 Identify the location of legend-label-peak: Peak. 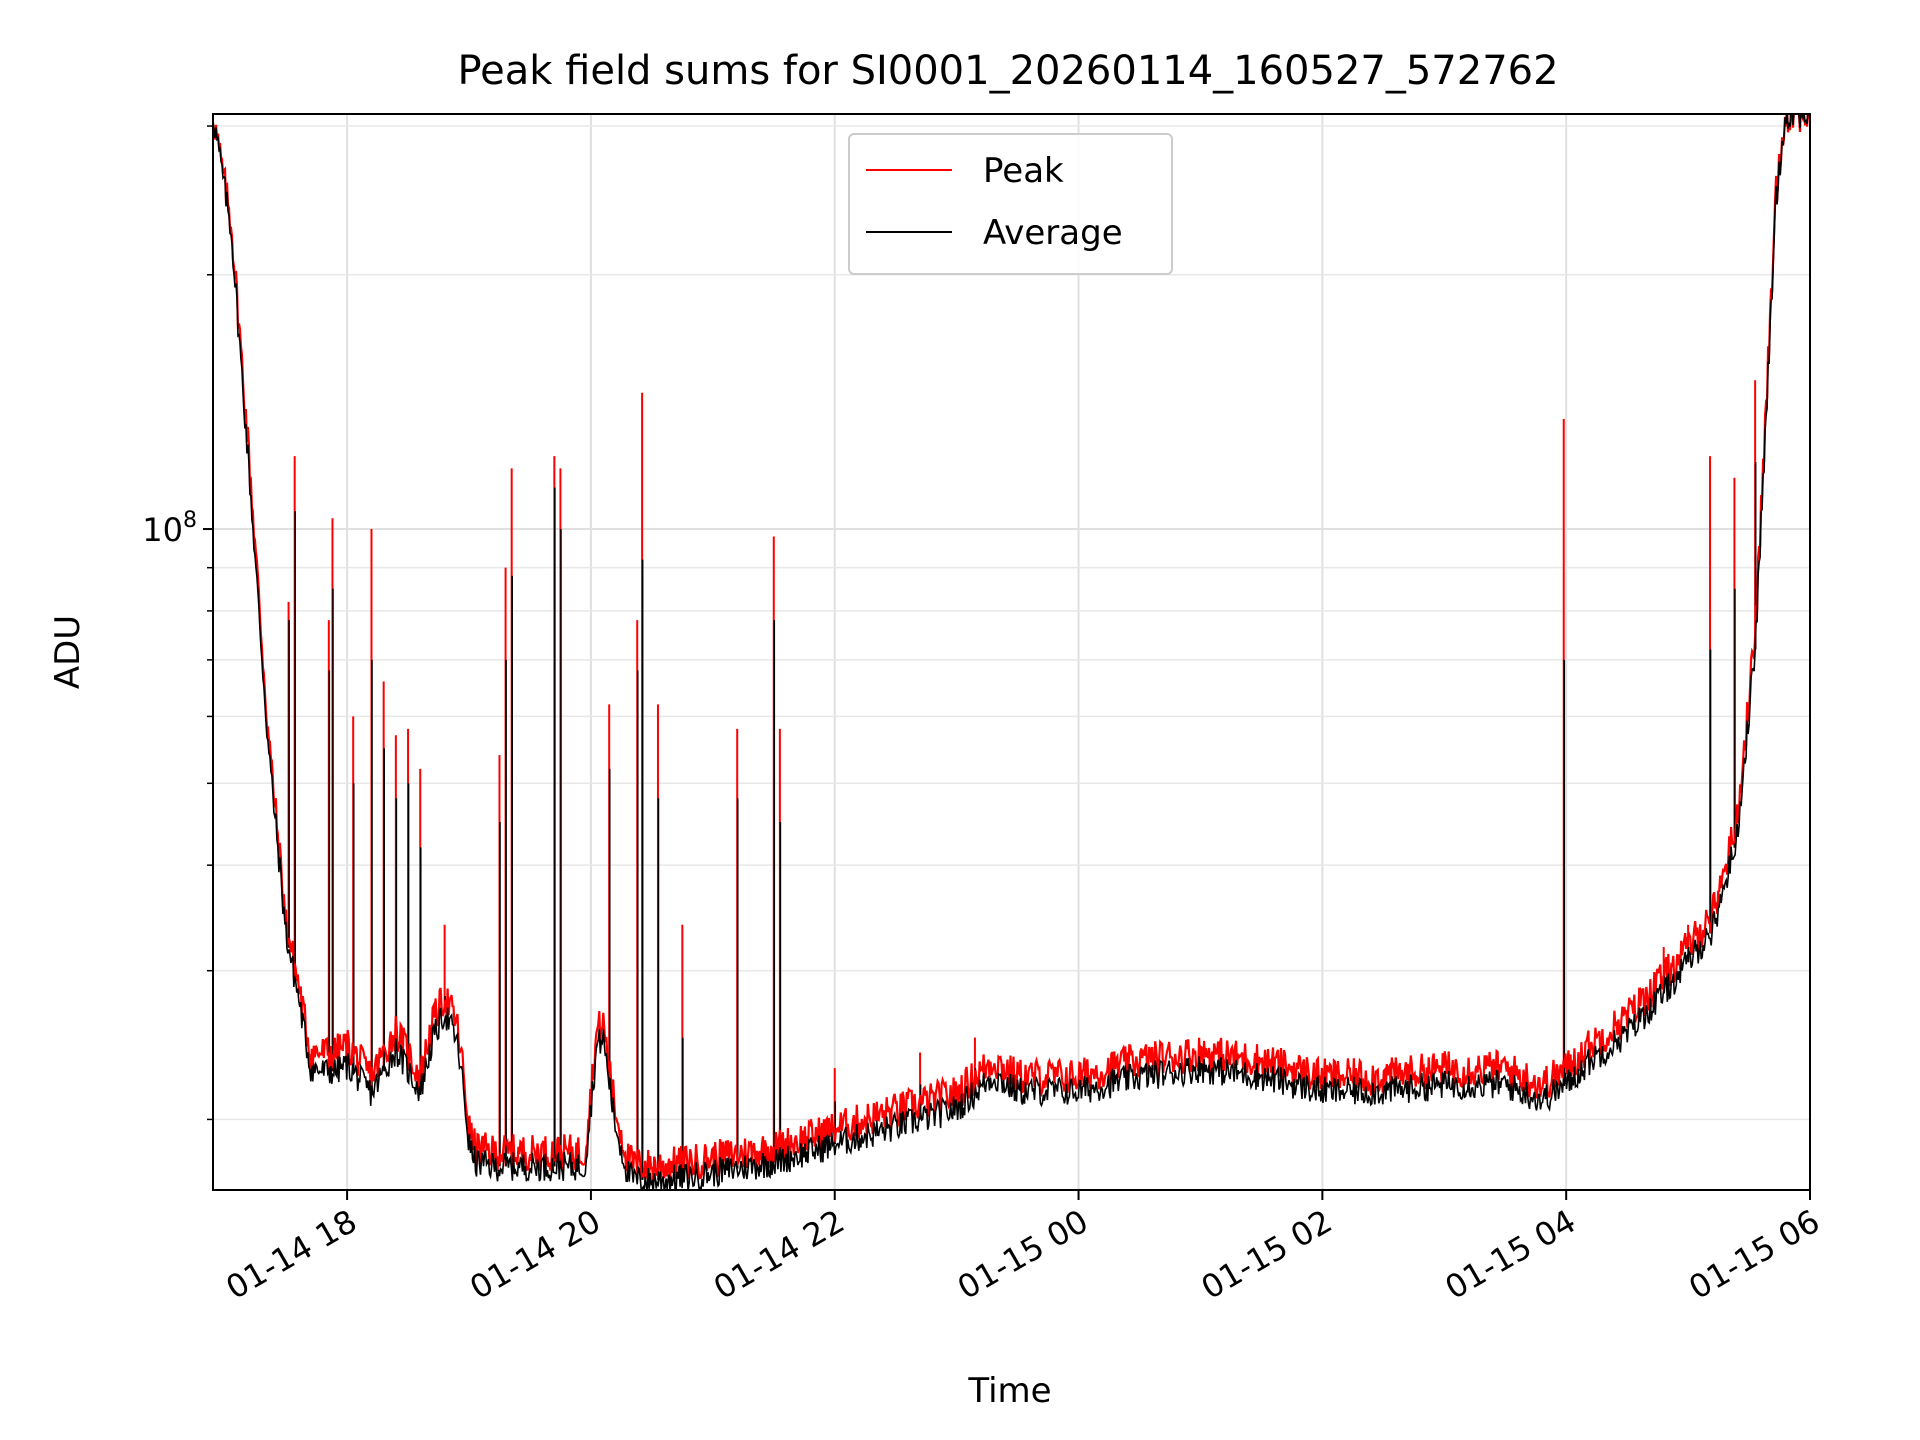
(1023, 171).